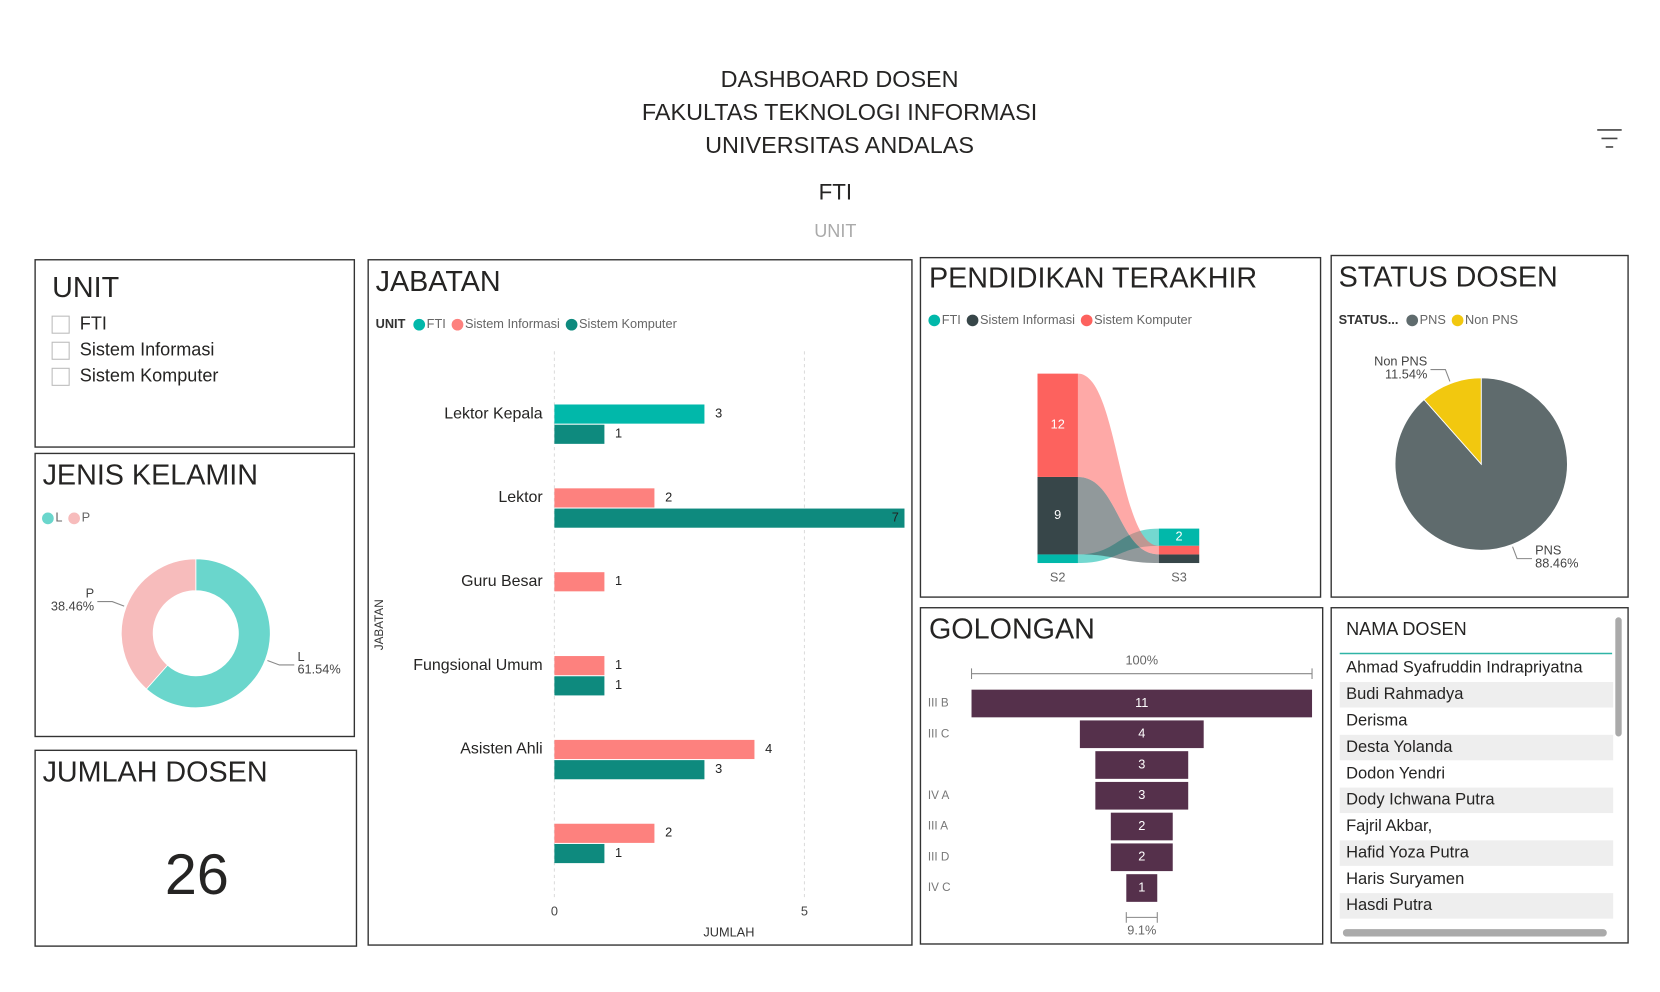 This screenshot has height=992, width=1660. I want to click on legend-label: FTI, so click(951, 319).